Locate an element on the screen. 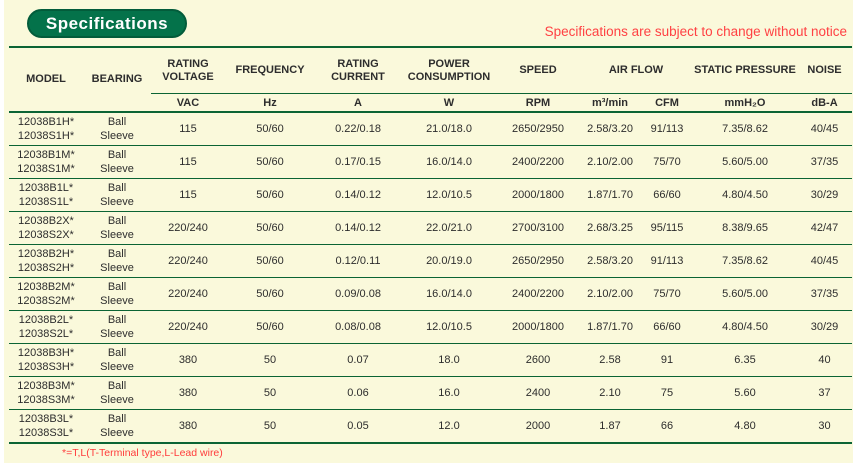 The width and height of the screenshot is (860, 463). cell-noise: 37 is located at coordinates (825, 393).